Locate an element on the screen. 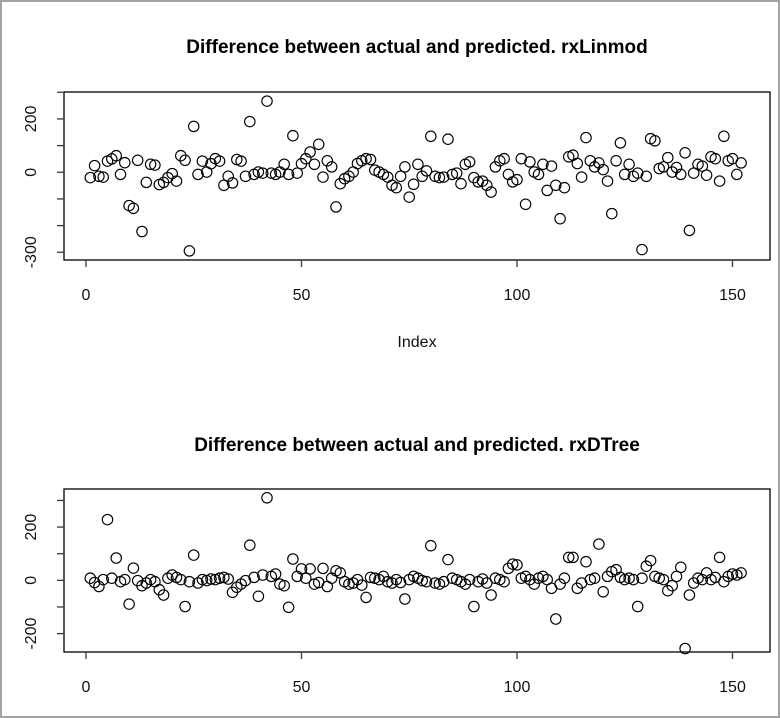  x-tick-label: 100 is located at coordinates (517, 295).